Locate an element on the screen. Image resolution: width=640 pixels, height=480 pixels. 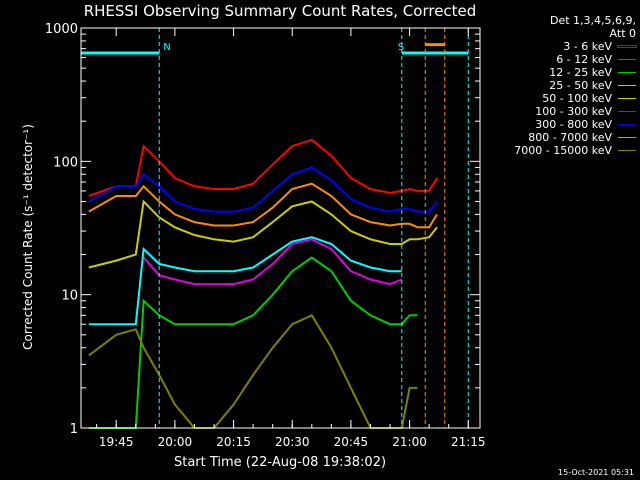
legend-item: 300 - 800 keV is located at coordinates (556, 124).